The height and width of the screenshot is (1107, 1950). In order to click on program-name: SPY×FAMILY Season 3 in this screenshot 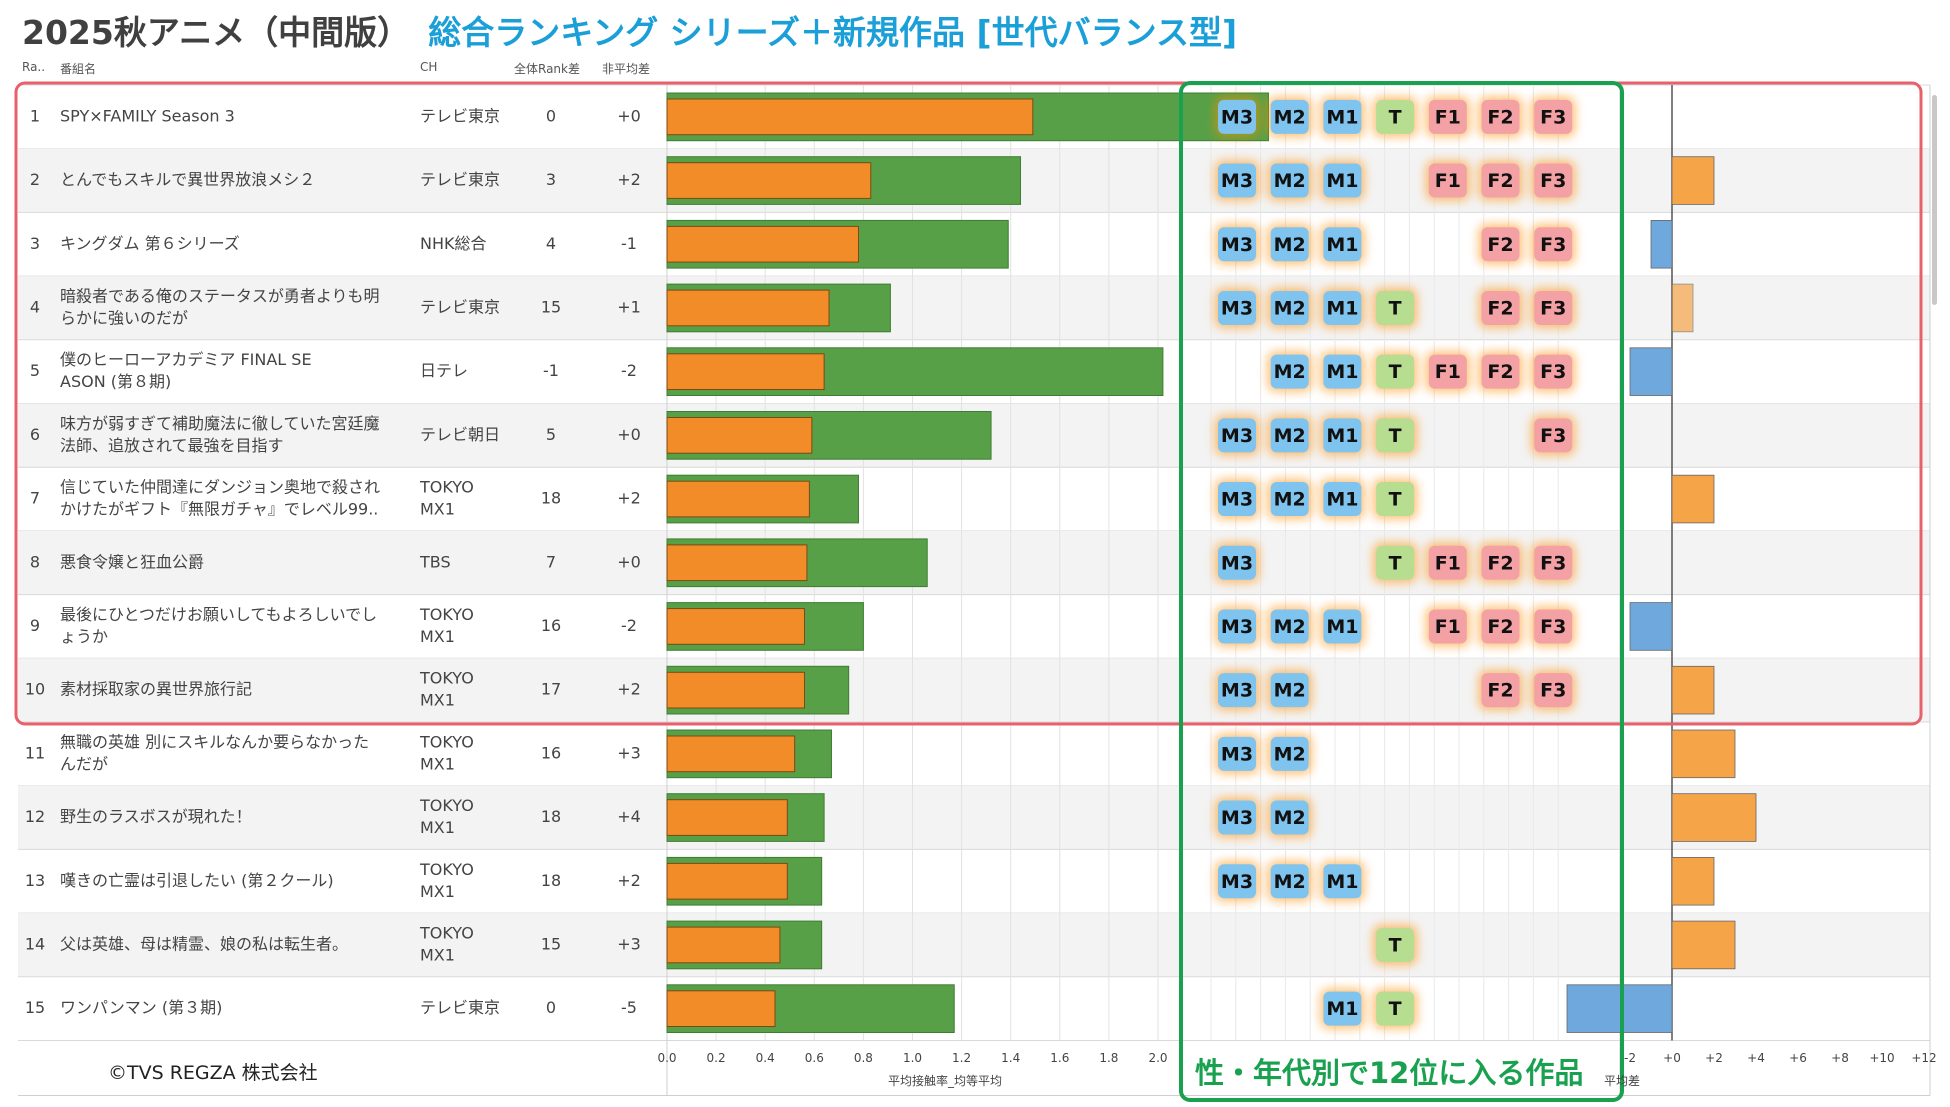, I will do `click(147, 115)`.